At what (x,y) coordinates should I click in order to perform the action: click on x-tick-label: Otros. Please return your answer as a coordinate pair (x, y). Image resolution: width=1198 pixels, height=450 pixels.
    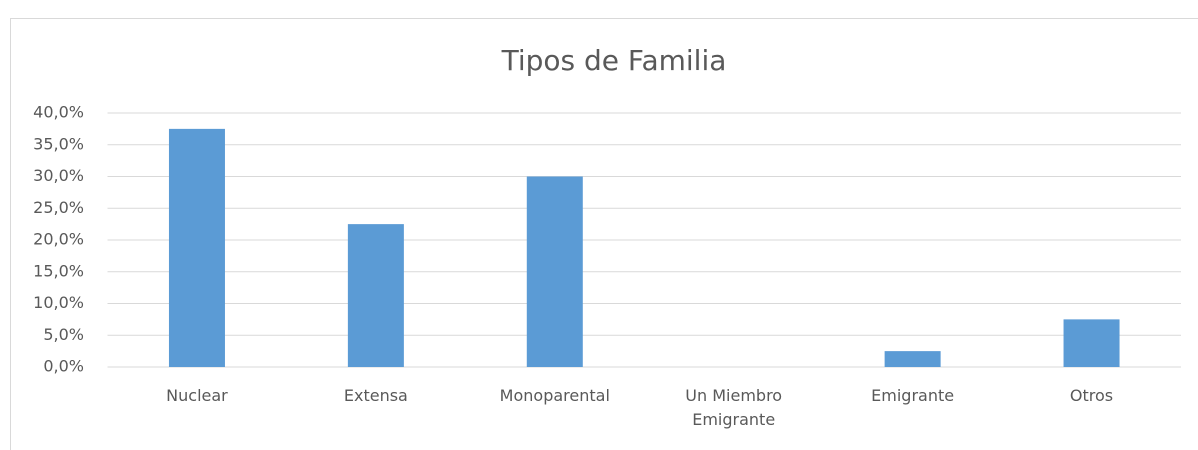
    Looking at the image, I should click on (1091, 395).